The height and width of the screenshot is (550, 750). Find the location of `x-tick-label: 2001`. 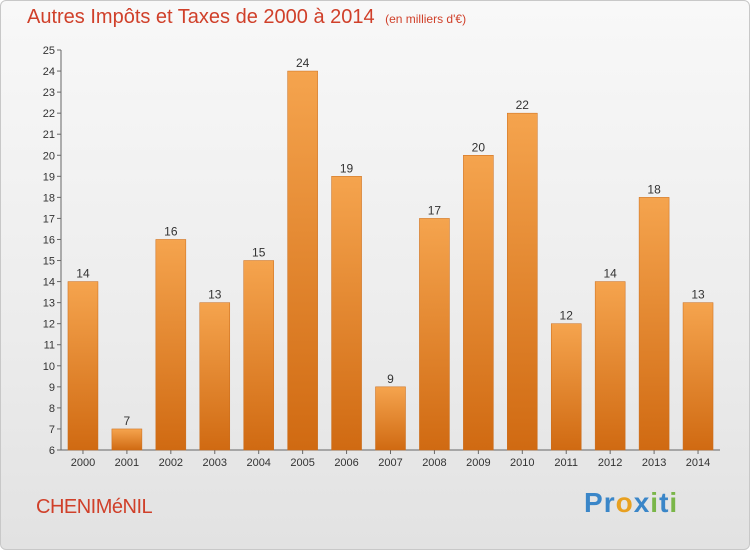

x-tick-label: 2001 is located at coordinates (127, 463).